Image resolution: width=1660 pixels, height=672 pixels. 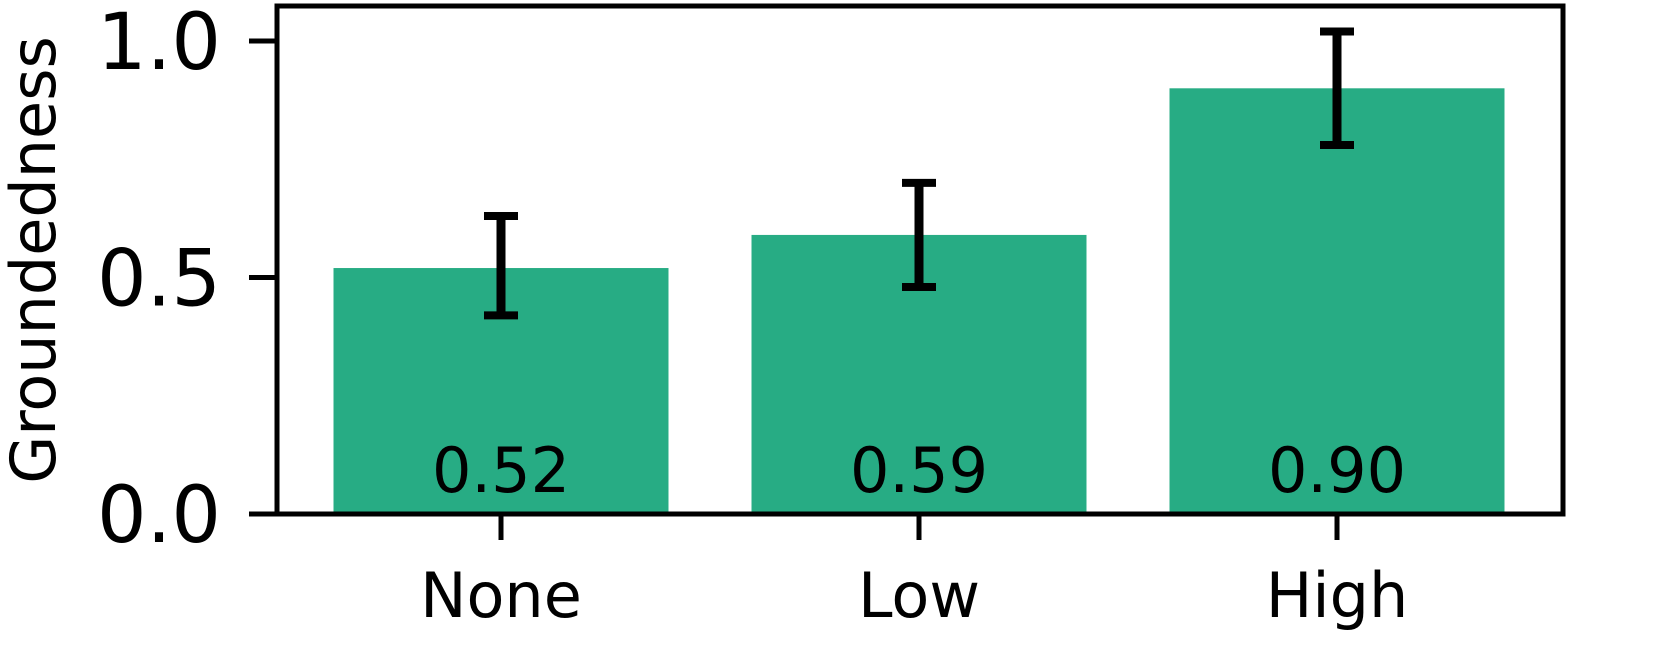 I want to click on data-label-none: 0.52, so click(x=501, y=470).